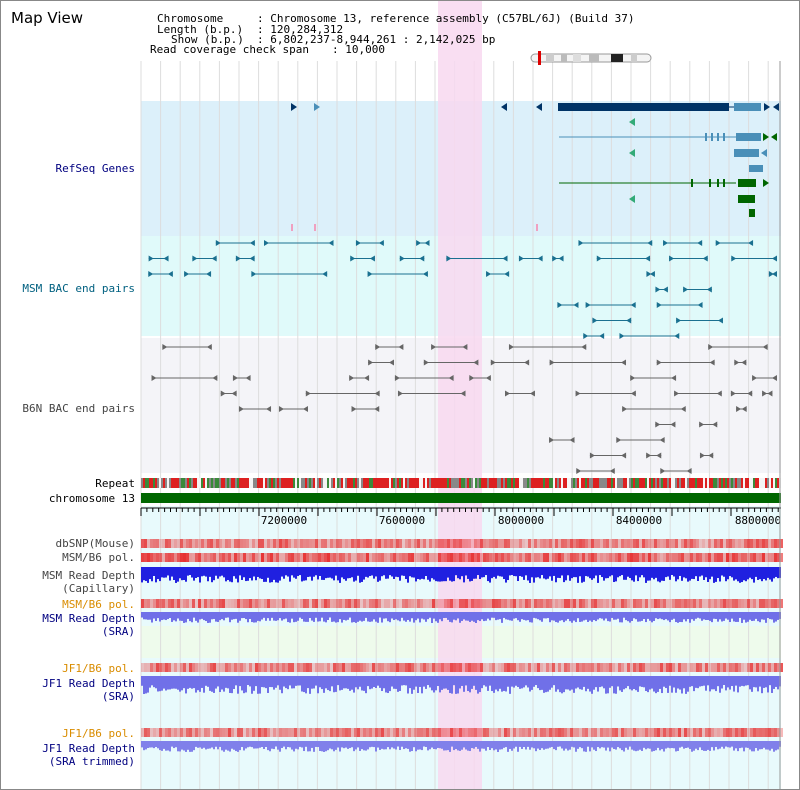  What do you see at coordinates (78, 288) in the screenshot?
I see `track-label-msm-bac: MSM BAC end pairs` at bounding box center [78, 288].